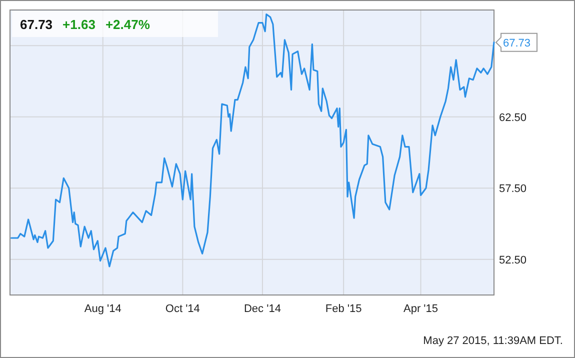 The width and height of the screenshot is (575, 358). I want to click on text: 67.73, so click(36, 24).